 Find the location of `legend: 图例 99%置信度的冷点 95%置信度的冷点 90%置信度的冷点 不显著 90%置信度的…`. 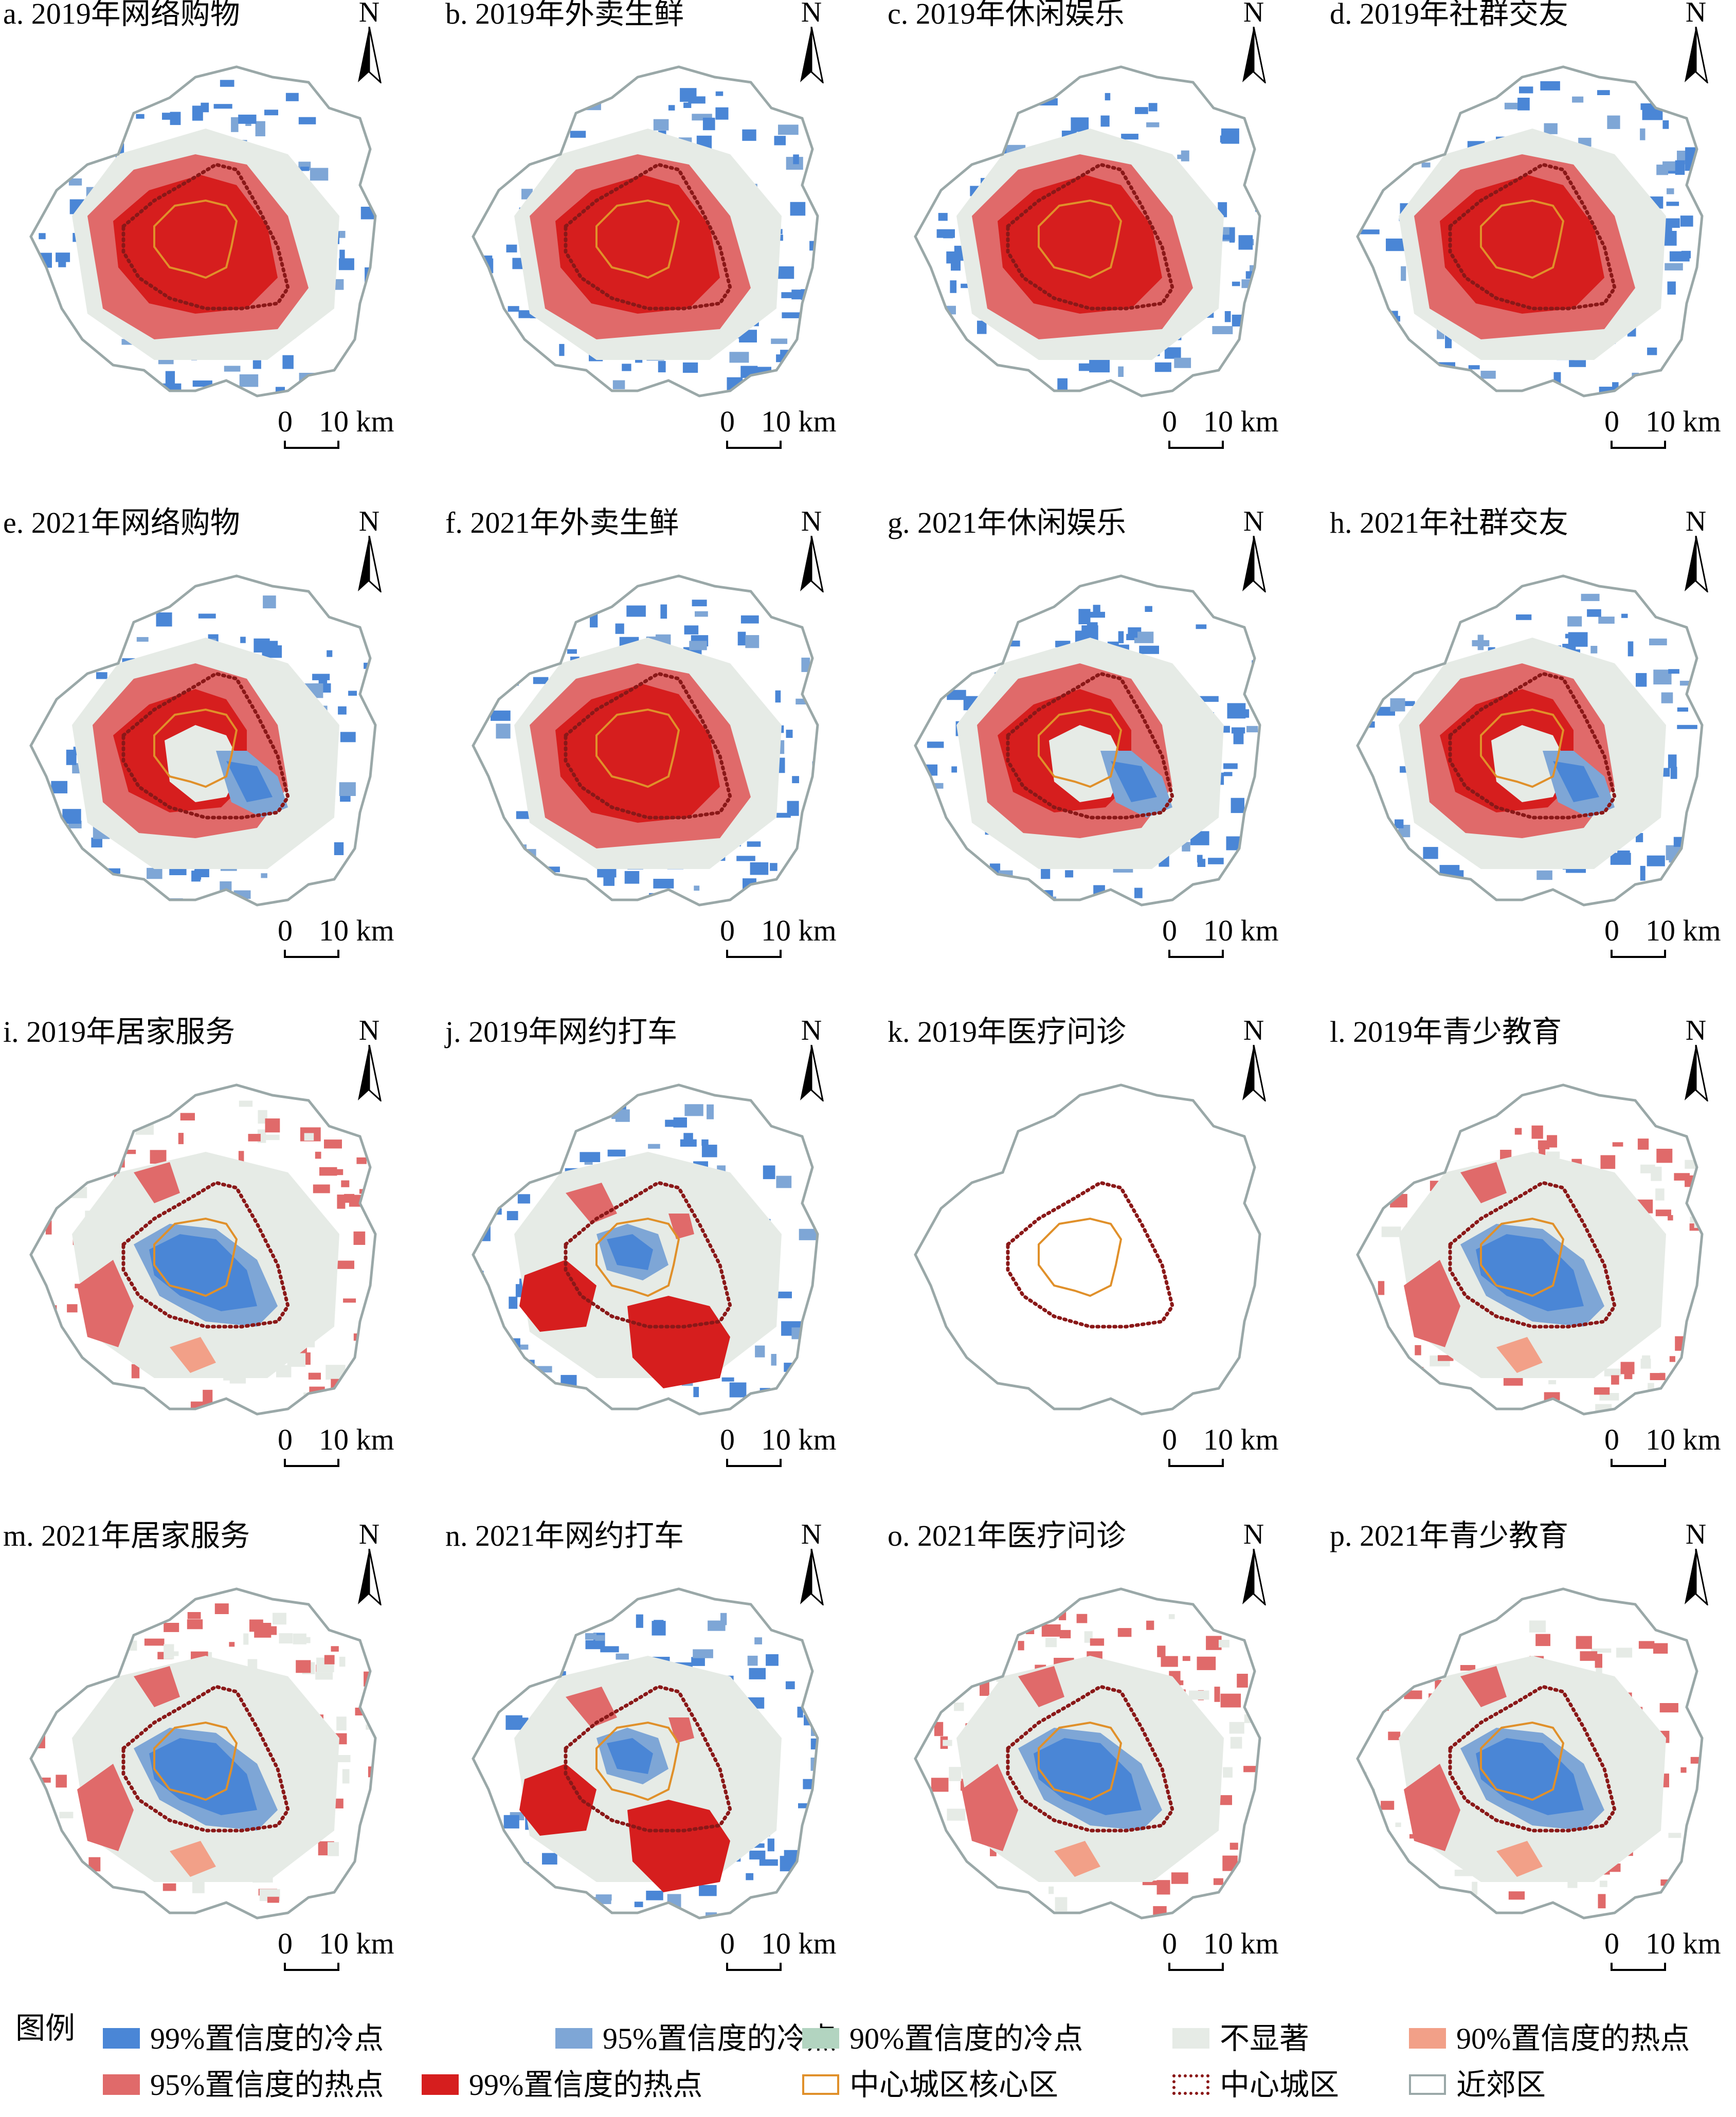

legend: 图例 99%置信度的冷点 95%置信度的冷点 90%置信度的冷点 不显著 90%置信度的… is located at coordinates (868, 2058).